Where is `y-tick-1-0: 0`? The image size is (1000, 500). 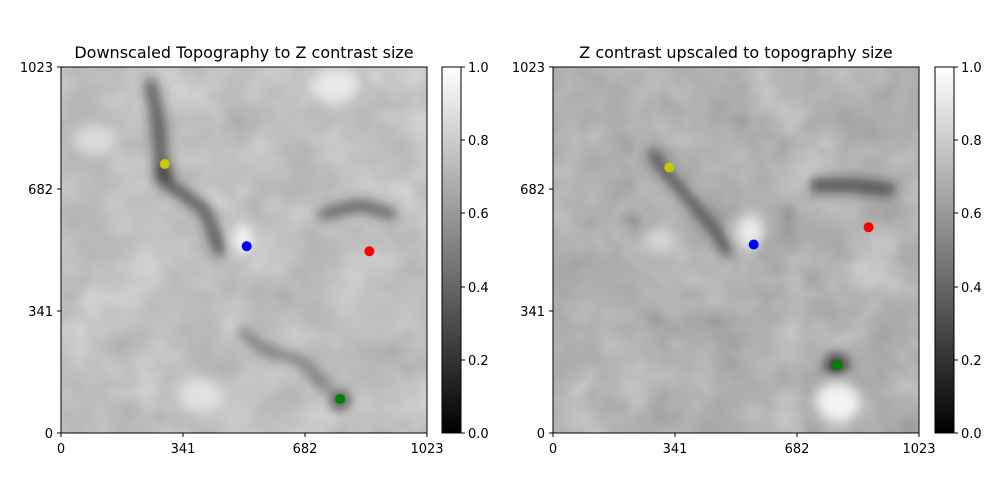
y-tick-1-0: 0 is located at coordinates (53, 434).